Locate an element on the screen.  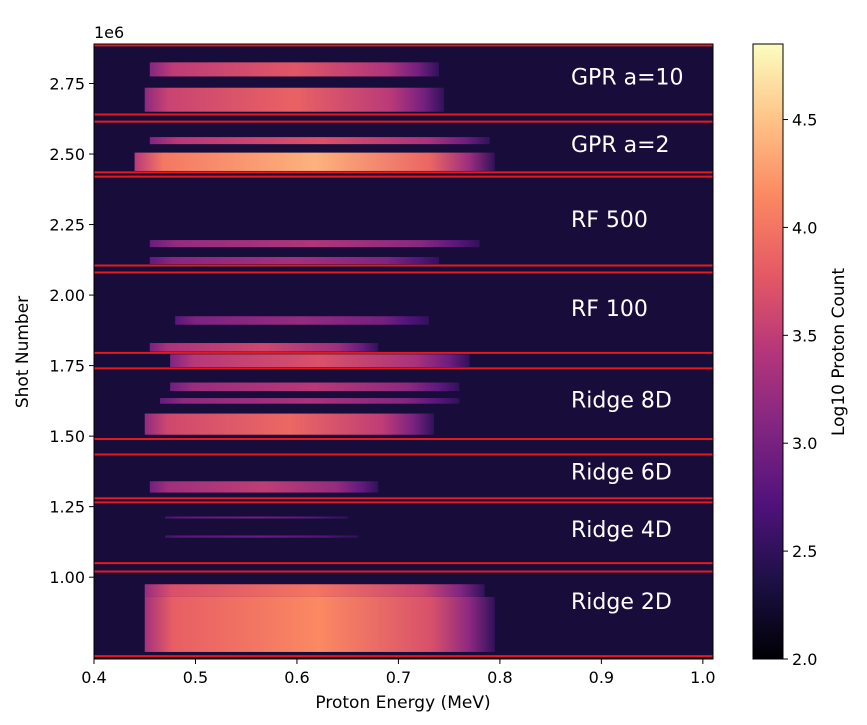
colorbar-tick-label: 2.5 is located at coordinates (804, 551).